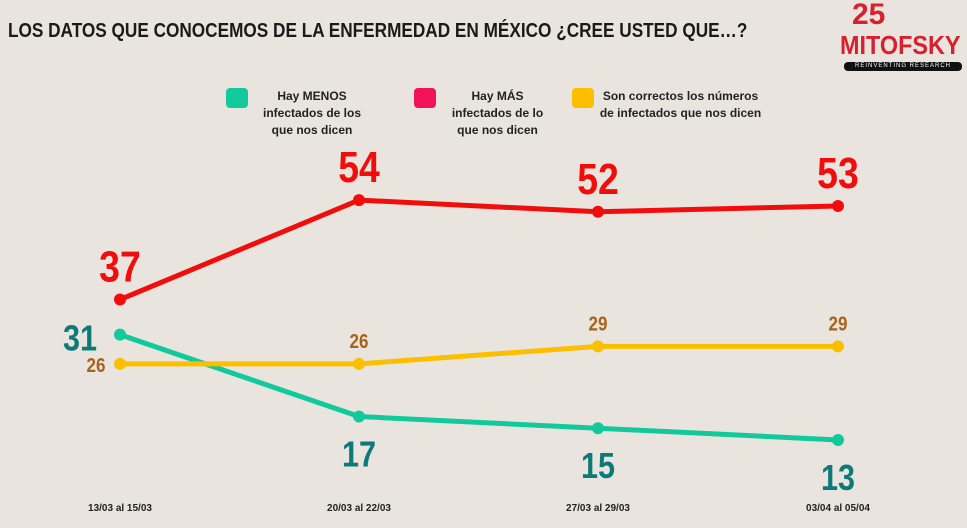 The width and height of the screenshot is (967, 528). Describe the element at coordinates (359, 455) in the screenshot. I see `data-label-menos: 17` at that location.